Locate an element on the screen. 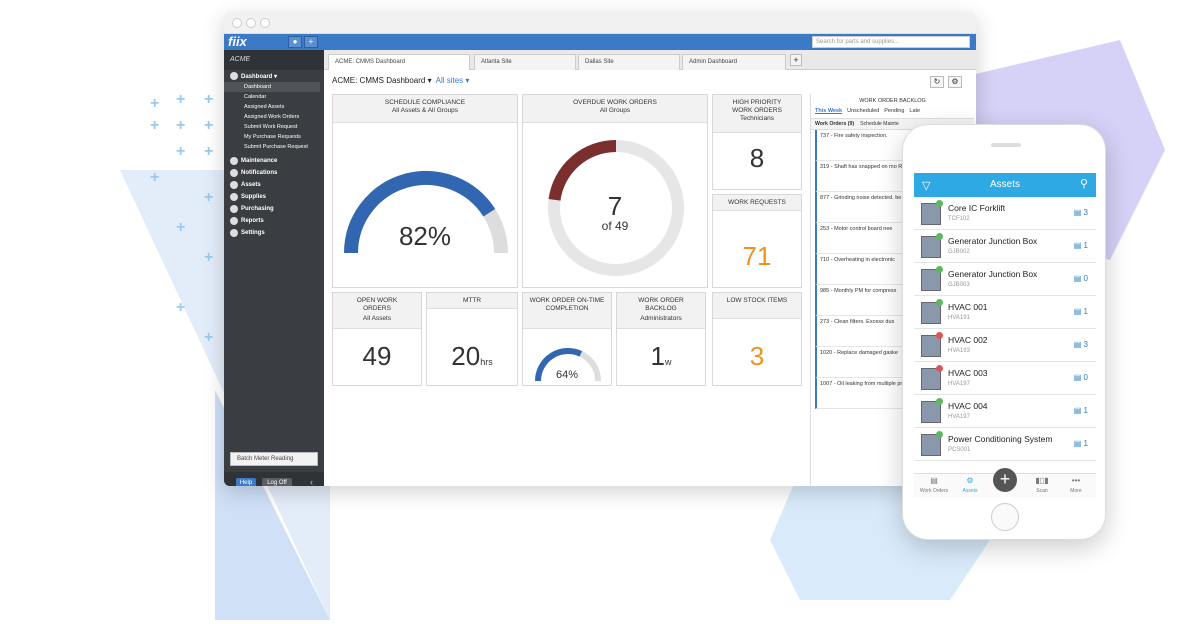 This screenshot has height=624, width=1200. more-icon: ••• is located at coordinates (1076, 480).